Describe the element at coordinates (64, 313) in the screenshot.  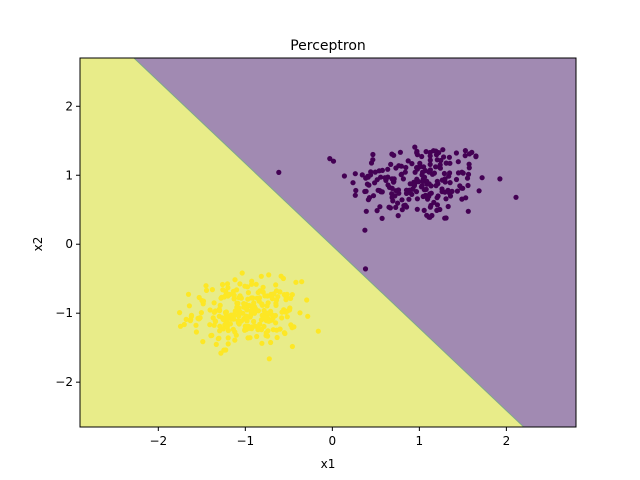
I see `y-tick-label: −1` at that location.